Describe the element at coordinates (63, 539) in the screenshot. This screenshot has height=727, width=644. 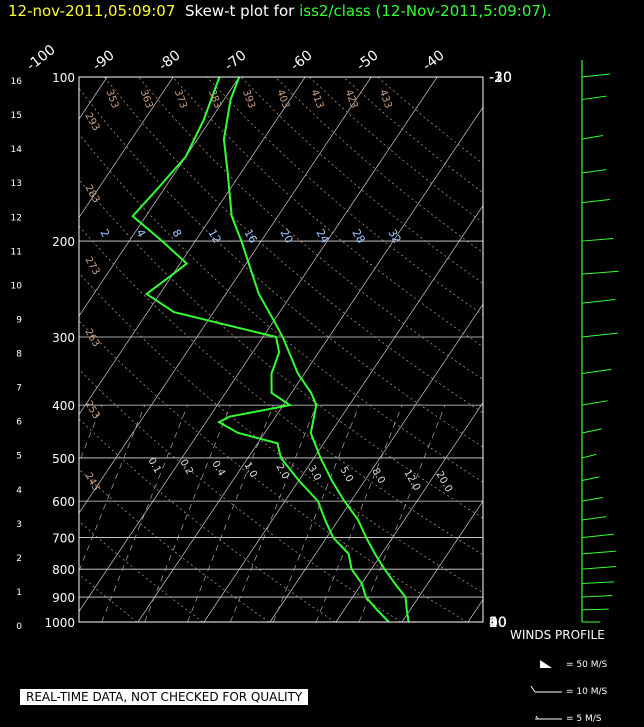
I see `pressure-label-700: 700` at that location.